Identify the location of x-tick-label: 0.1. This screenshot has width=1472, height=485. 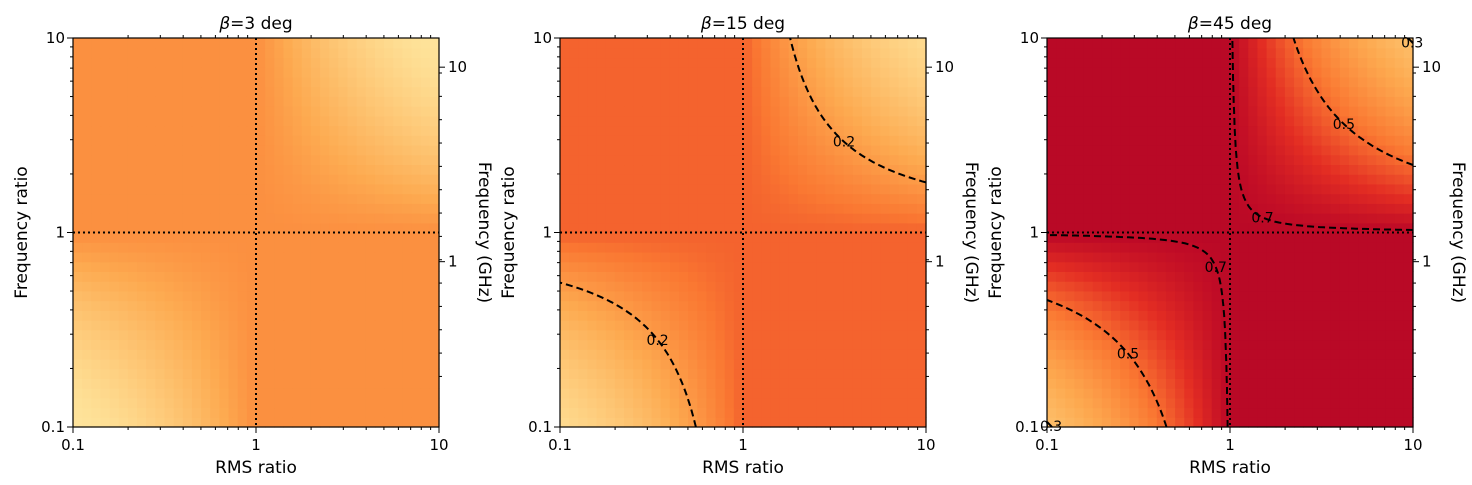
(560, 445).